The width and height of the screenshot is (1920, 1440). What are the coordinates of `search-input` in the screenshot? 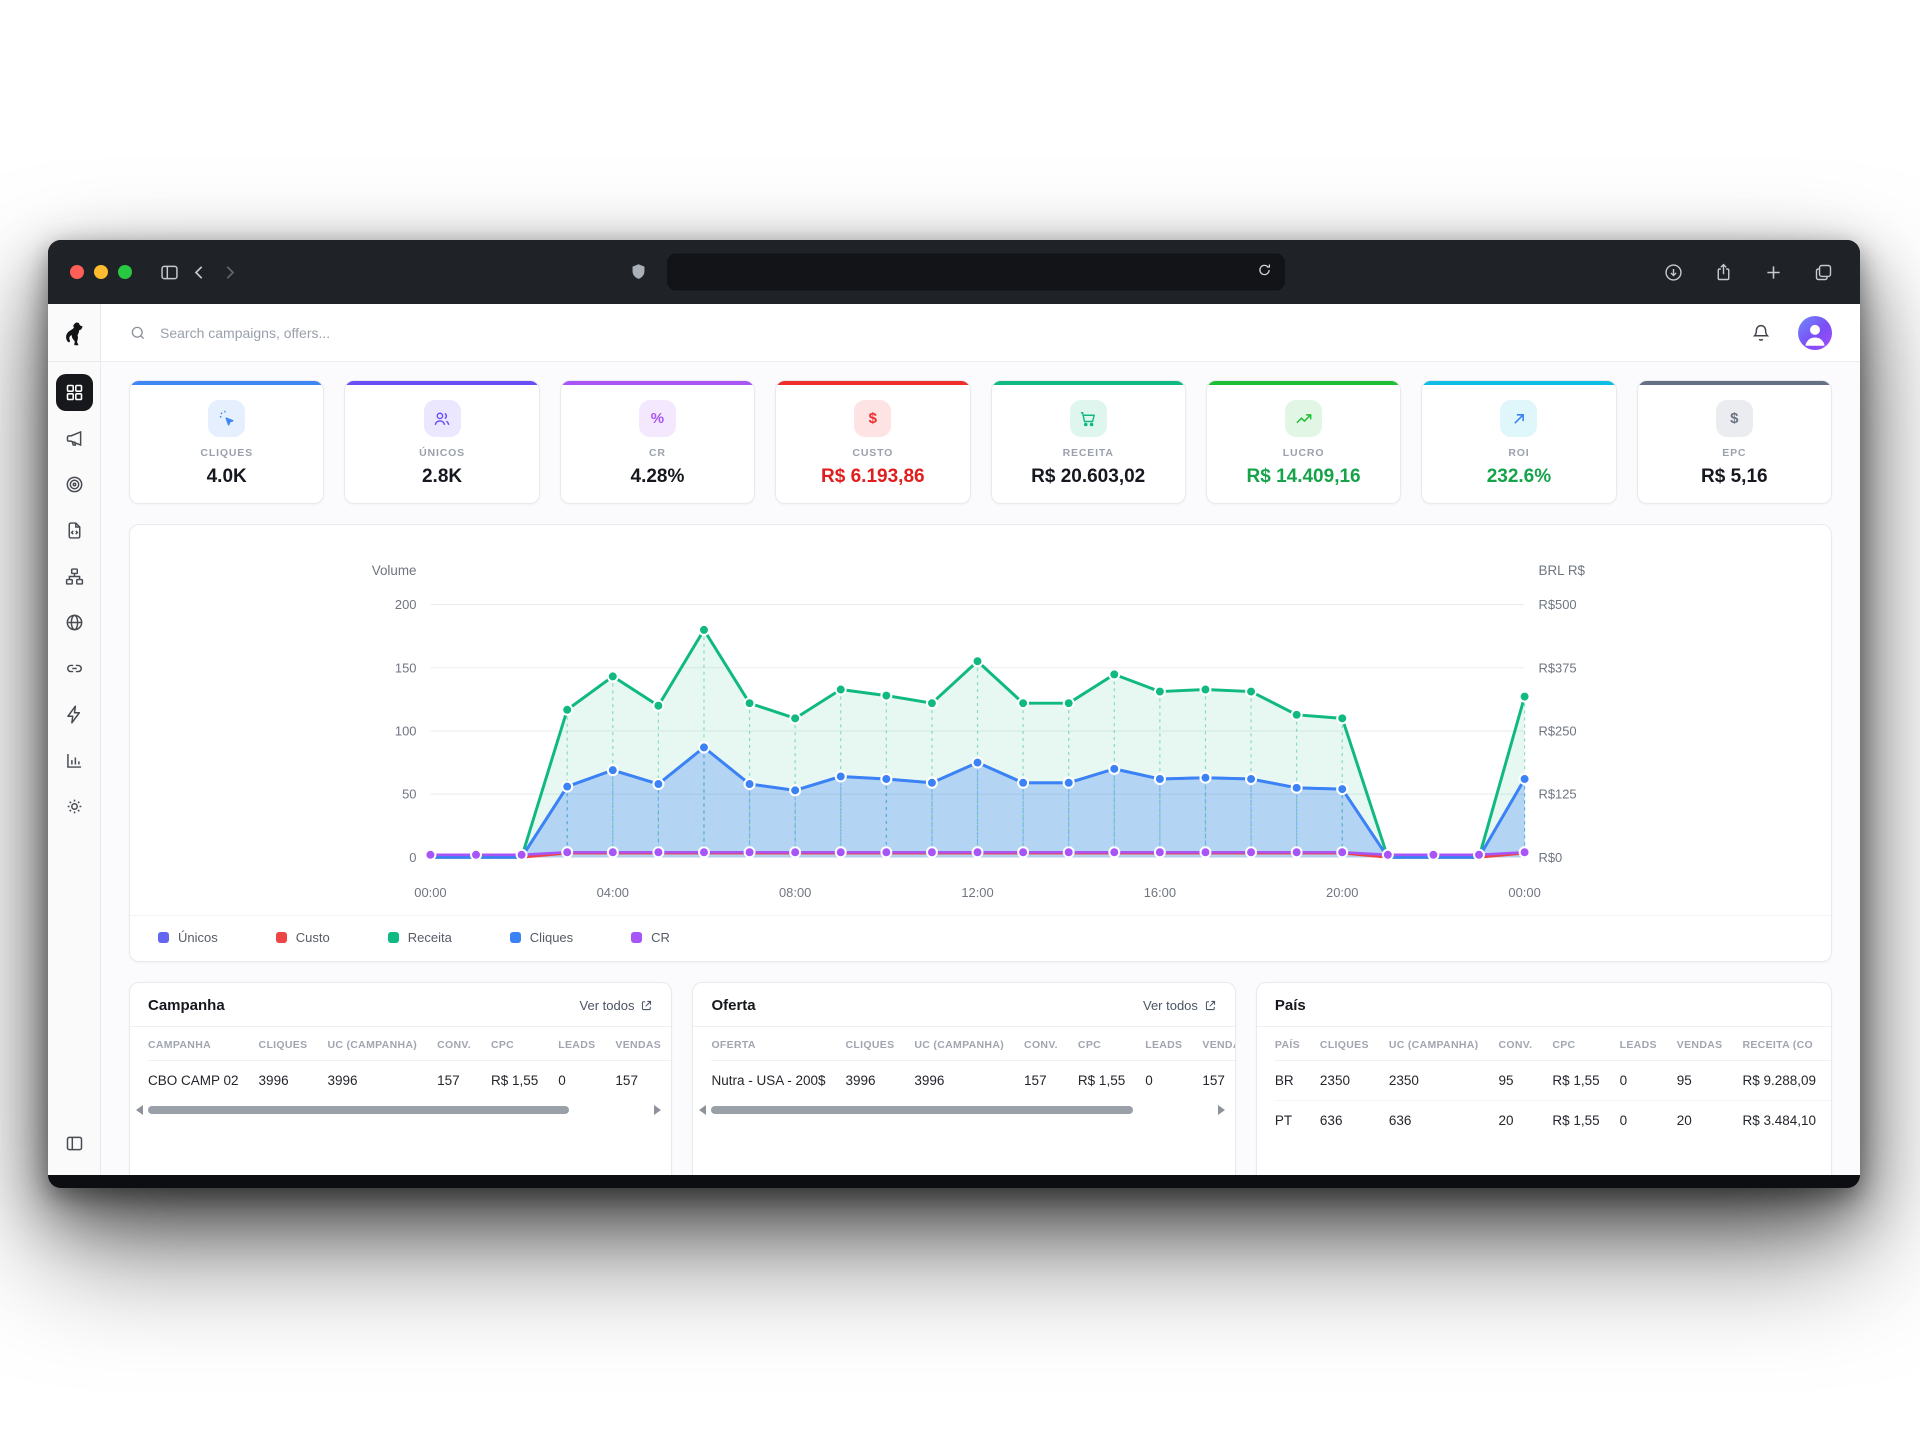 It's located at (375, 332).